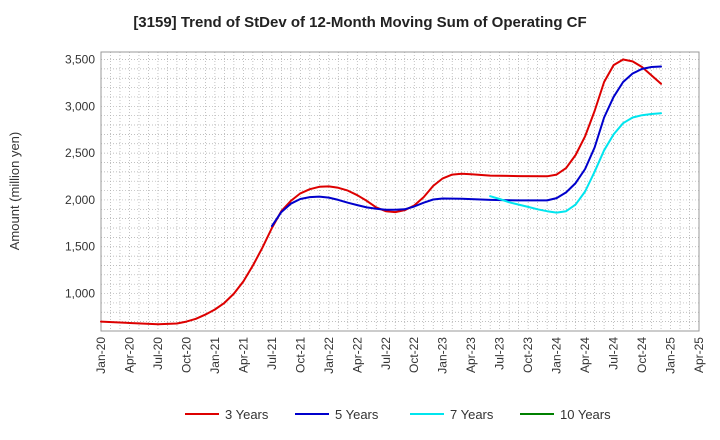 This screenshot has width=720, height=440. I want to click on y-tick-label: 3,500, so click(80, 59).